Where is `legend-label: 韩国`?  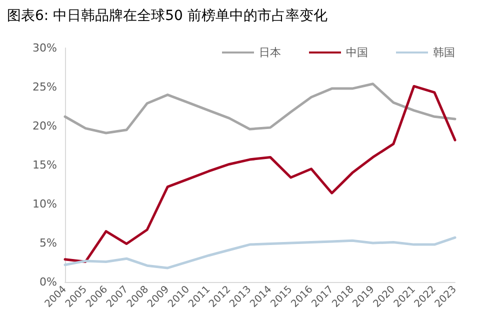
legend-label: 韩国 is located at coordinates (444, 52).